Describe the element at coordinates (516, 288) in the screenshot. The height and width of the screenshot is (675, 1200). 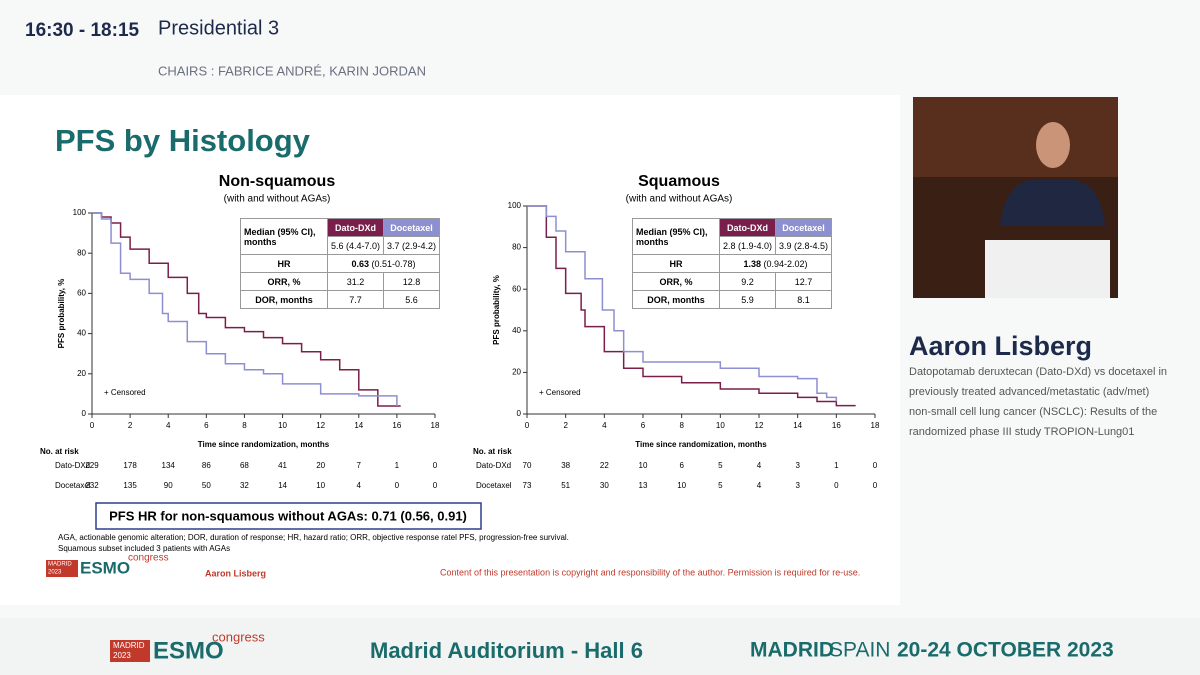
I see `y-tick-label: 60` at that location.